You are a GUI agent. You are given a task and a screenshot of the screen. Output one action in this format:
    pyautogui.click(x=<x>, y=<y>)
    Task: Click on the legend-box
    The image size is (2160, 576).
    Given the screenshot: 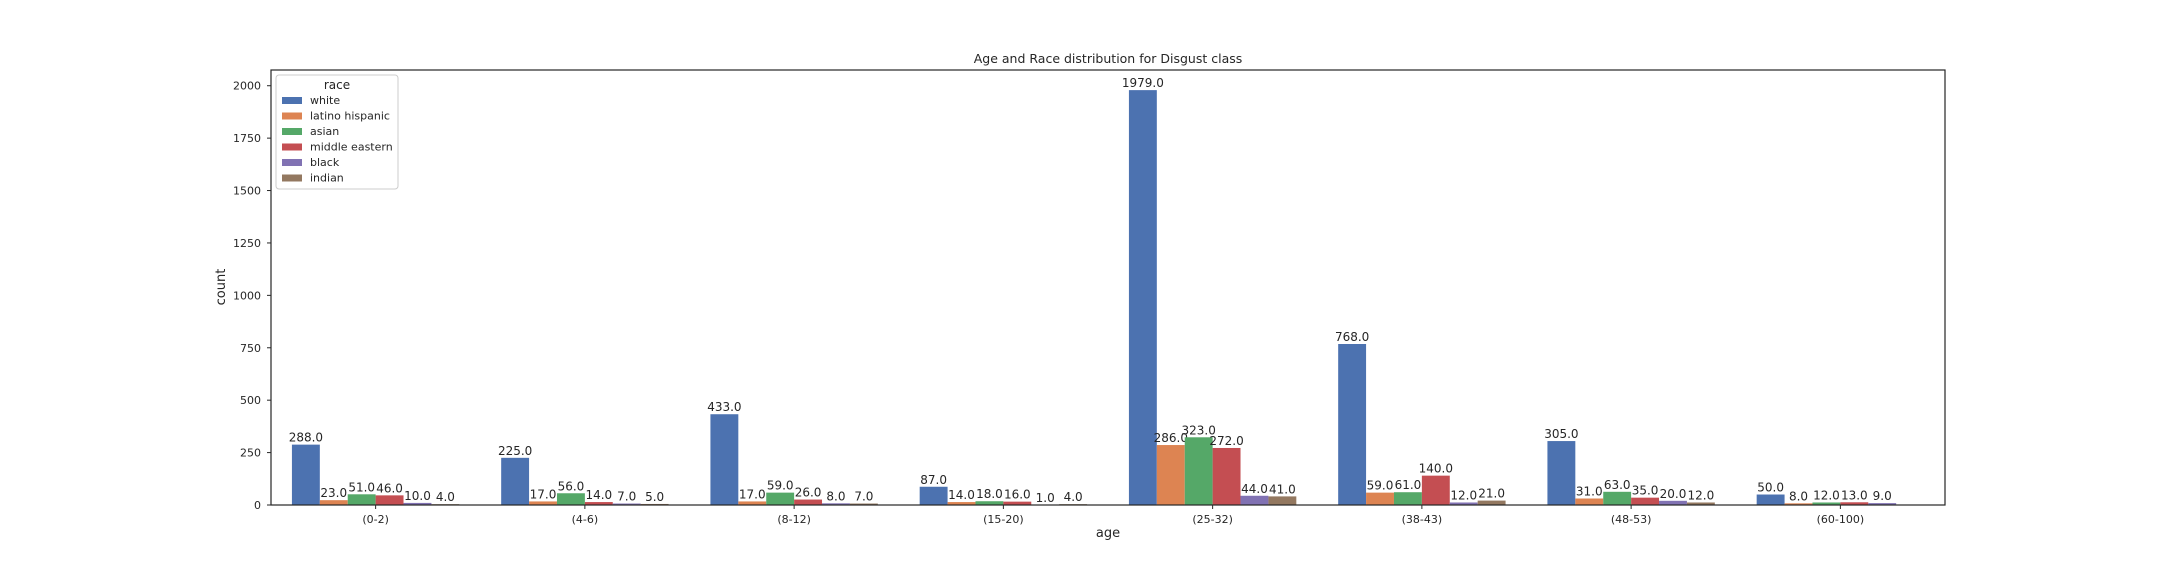 What is the action you would take?
    pyautogui.click(x=337, y=132)
    